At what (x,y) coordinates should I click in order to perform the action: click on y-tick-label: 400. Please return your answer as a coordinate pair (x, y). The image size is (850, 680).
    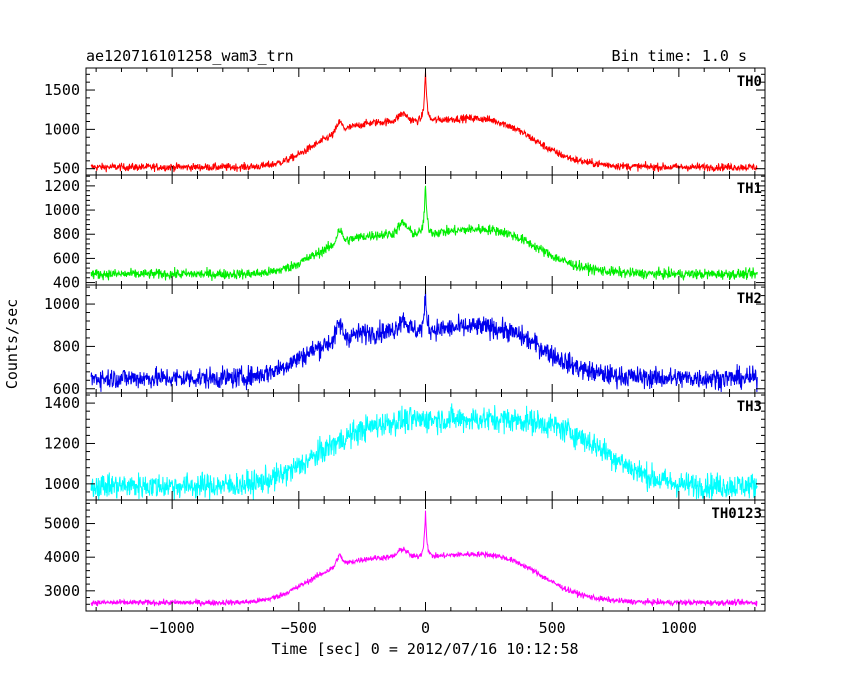
    Looking at the image, I should click on (66, 283).